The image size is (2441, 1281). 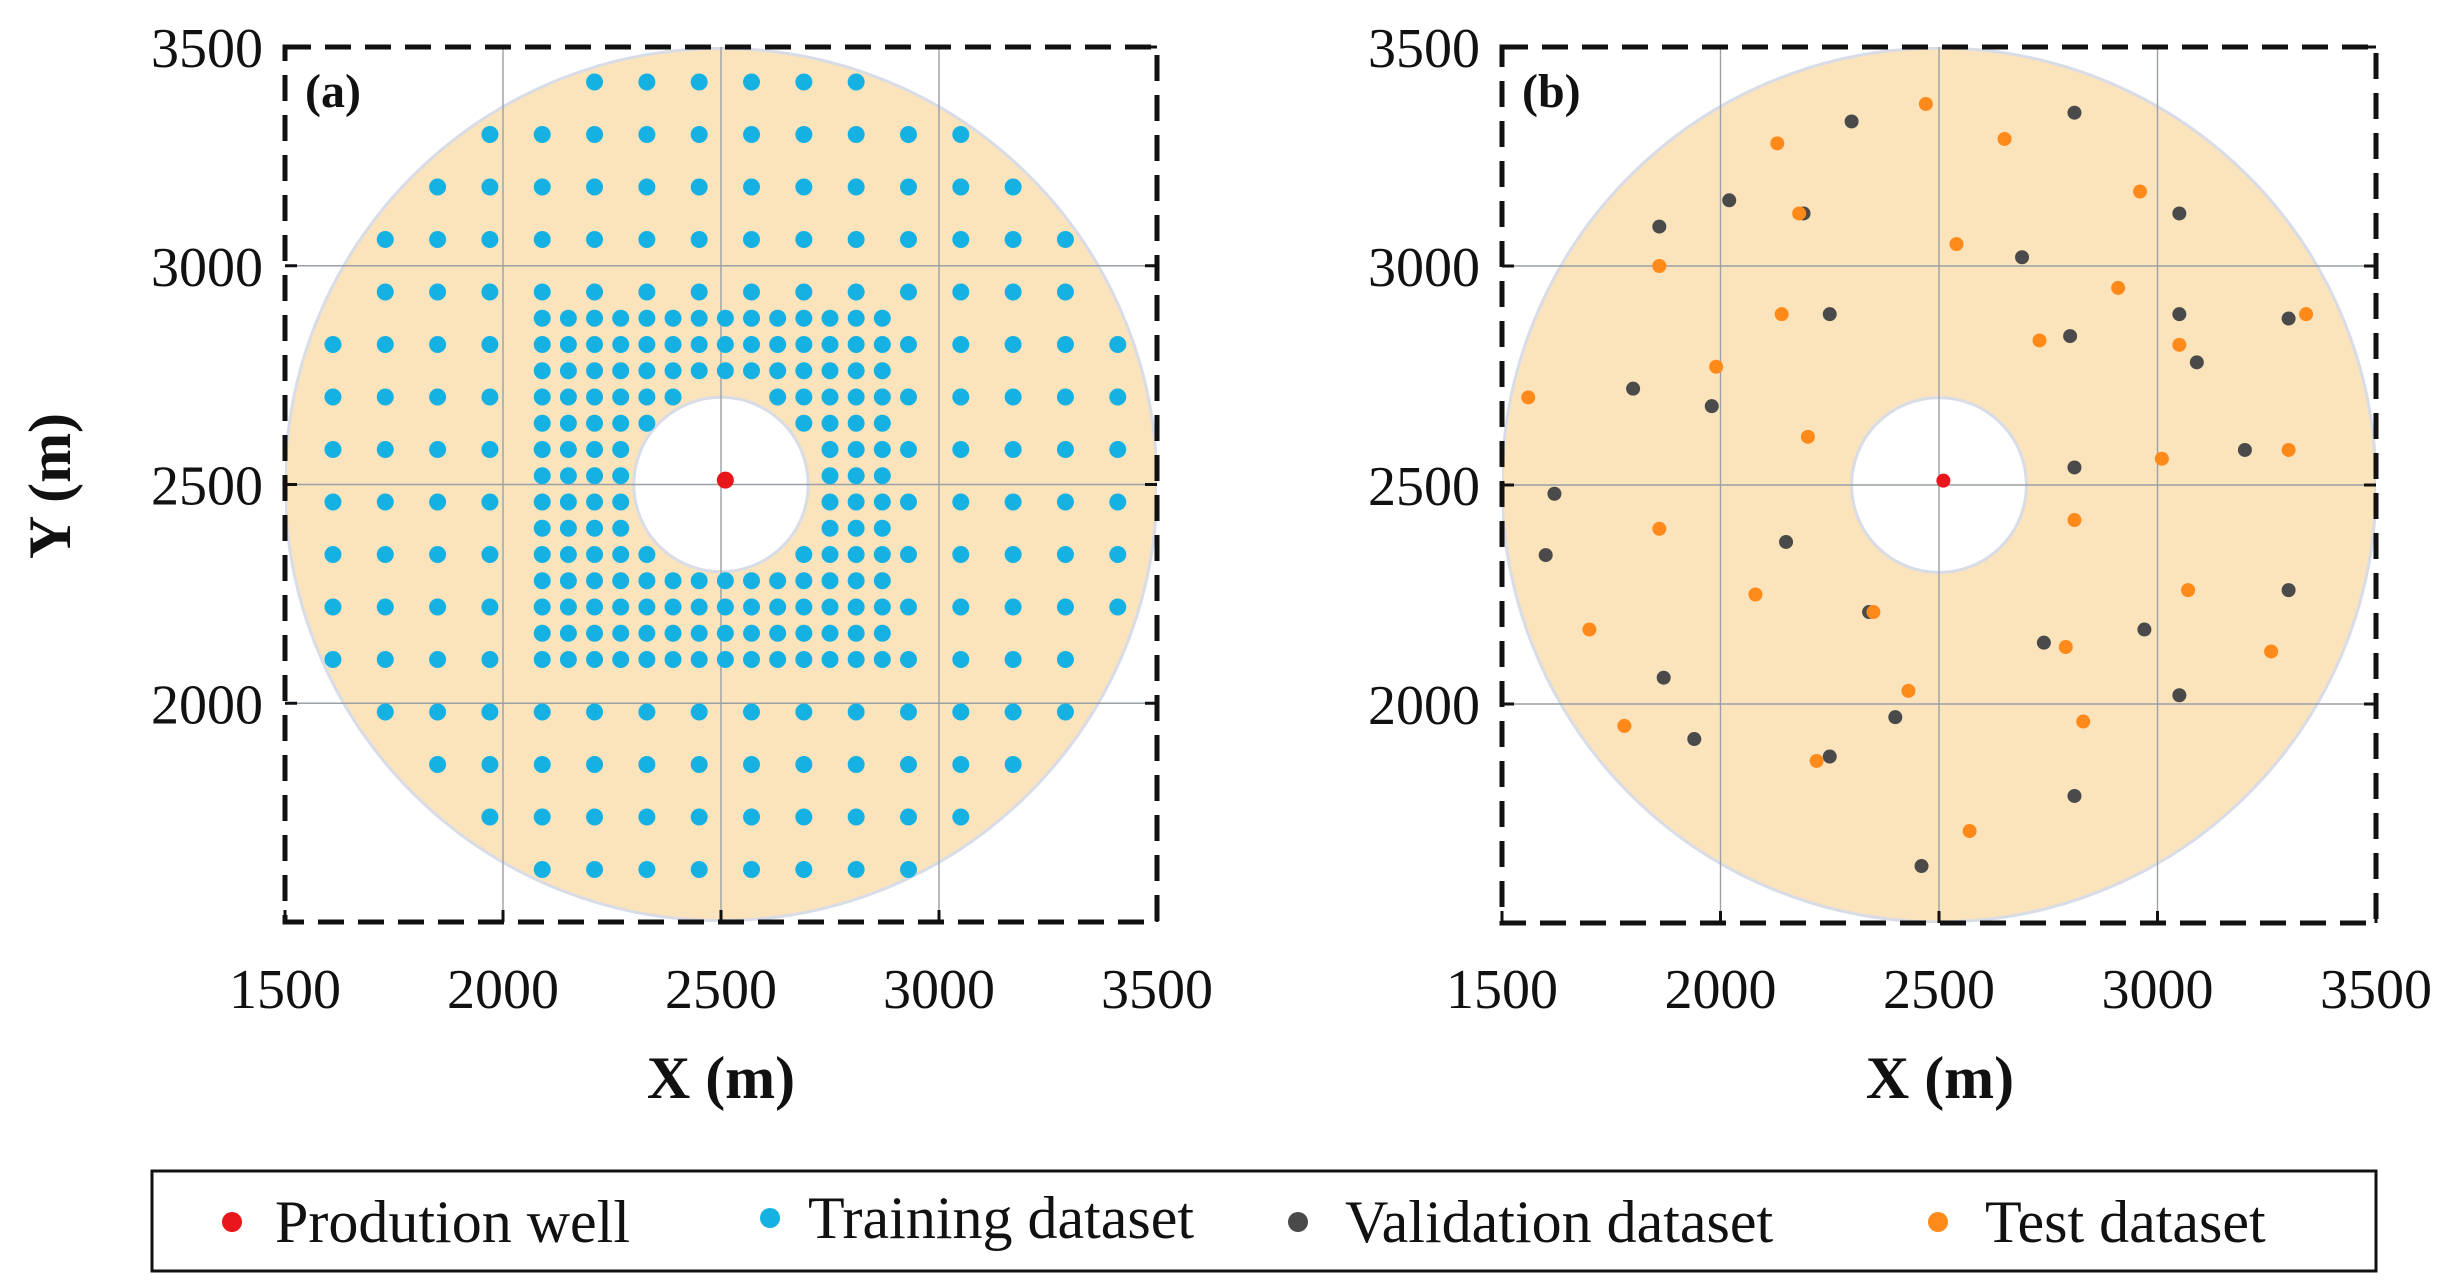 I want to click on well-point, so click(x=725, y=480).